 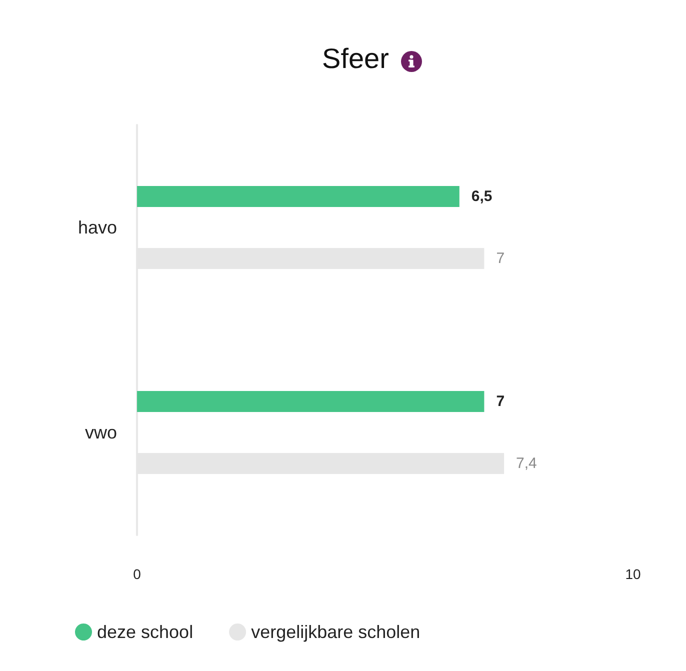 What do you see at coordinates (481, 197) in the screenshot?
I see `data-label: 6,5` at bounding box center [481, 197].